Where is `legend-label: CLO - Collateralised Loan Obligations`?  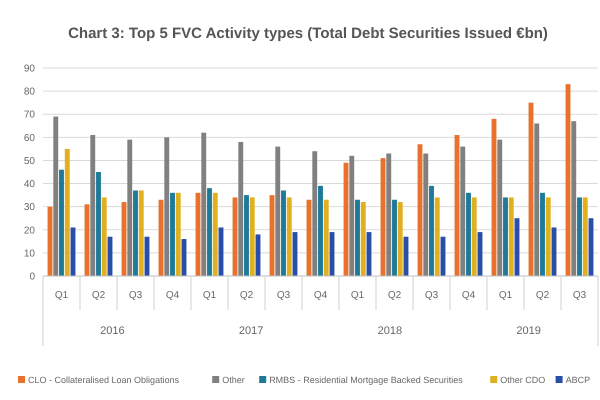 legend-label: CLO - Collateralised Loan Obligations is located at coordinates (104, 380).